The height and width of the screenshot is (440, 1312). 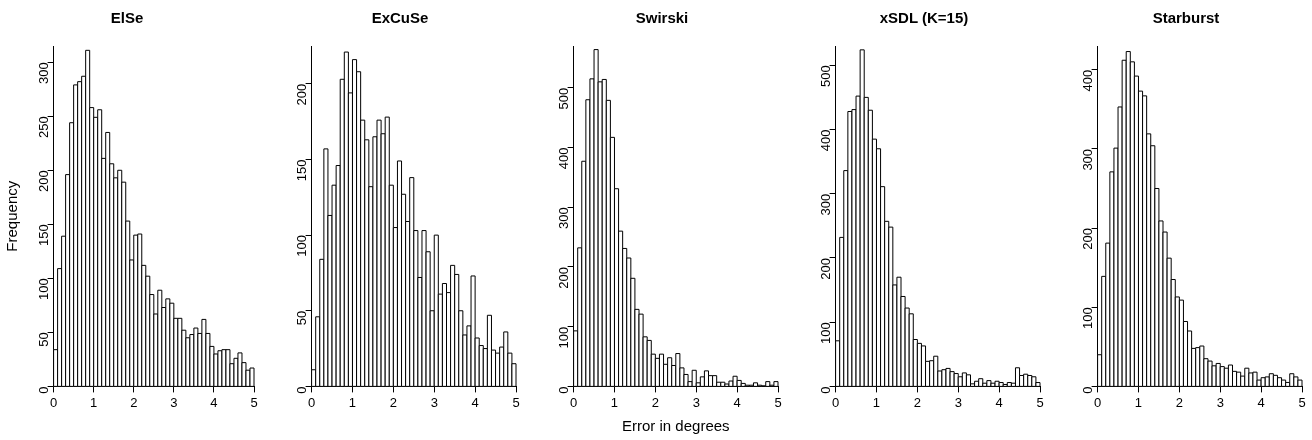 I want to click on x-axis-title: Error in degrees, so click(x=676, y=426).